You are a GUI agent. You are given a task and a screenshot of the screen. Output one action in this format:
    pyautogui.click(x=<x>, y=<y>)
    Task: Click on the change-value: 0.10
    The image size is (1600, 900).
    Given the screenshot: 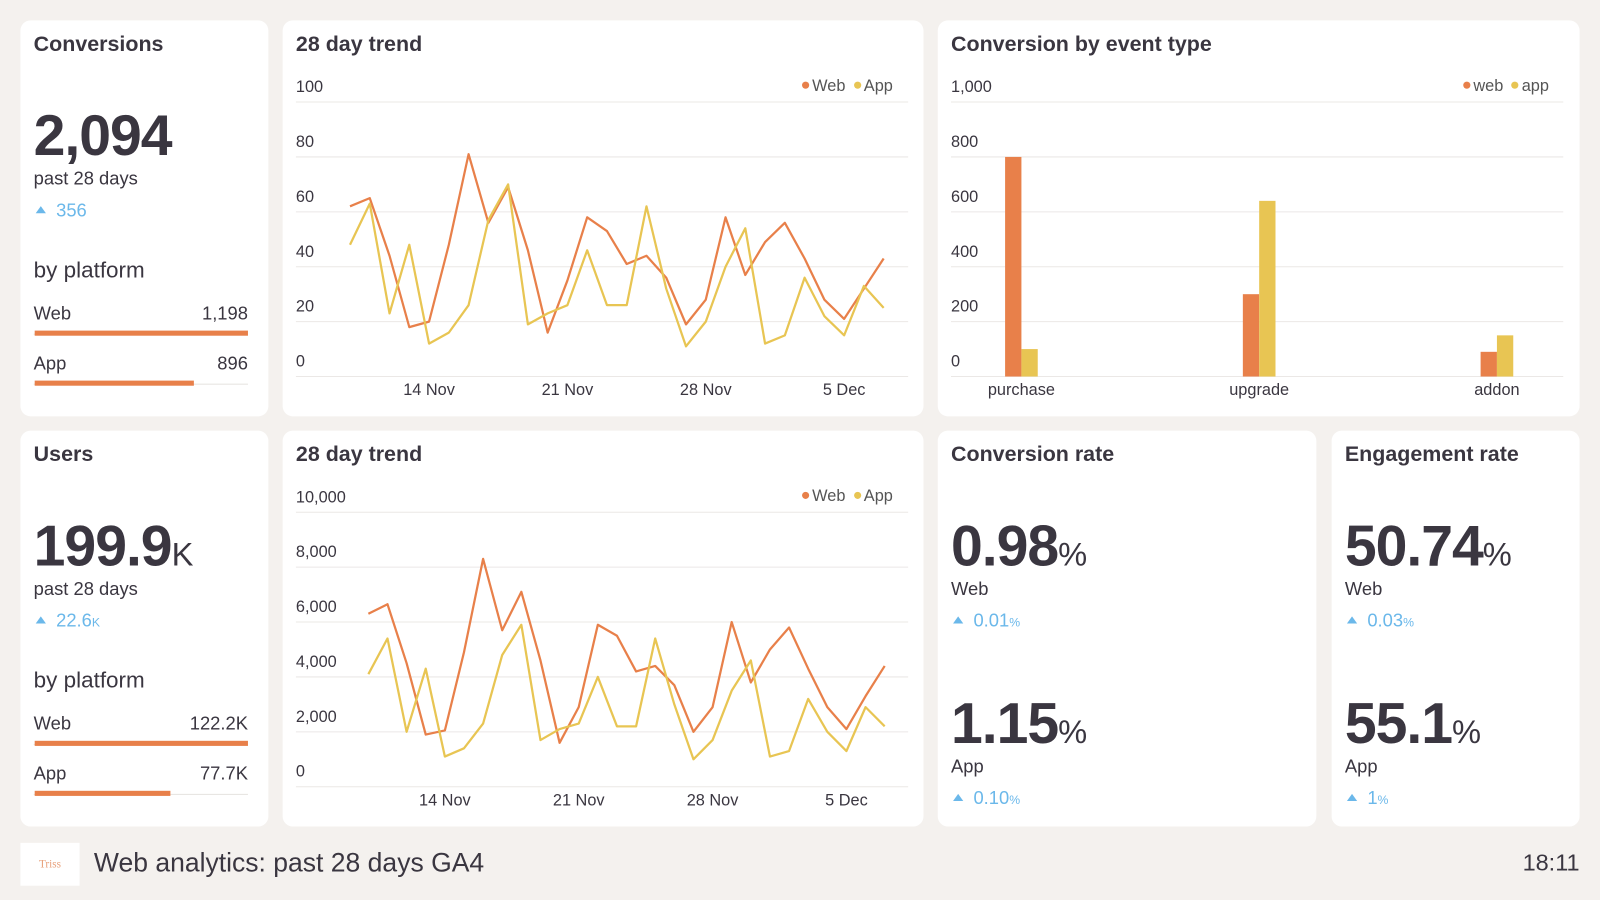 What is the action you would take?
    pyautogui.click(x=991, y=798)
    